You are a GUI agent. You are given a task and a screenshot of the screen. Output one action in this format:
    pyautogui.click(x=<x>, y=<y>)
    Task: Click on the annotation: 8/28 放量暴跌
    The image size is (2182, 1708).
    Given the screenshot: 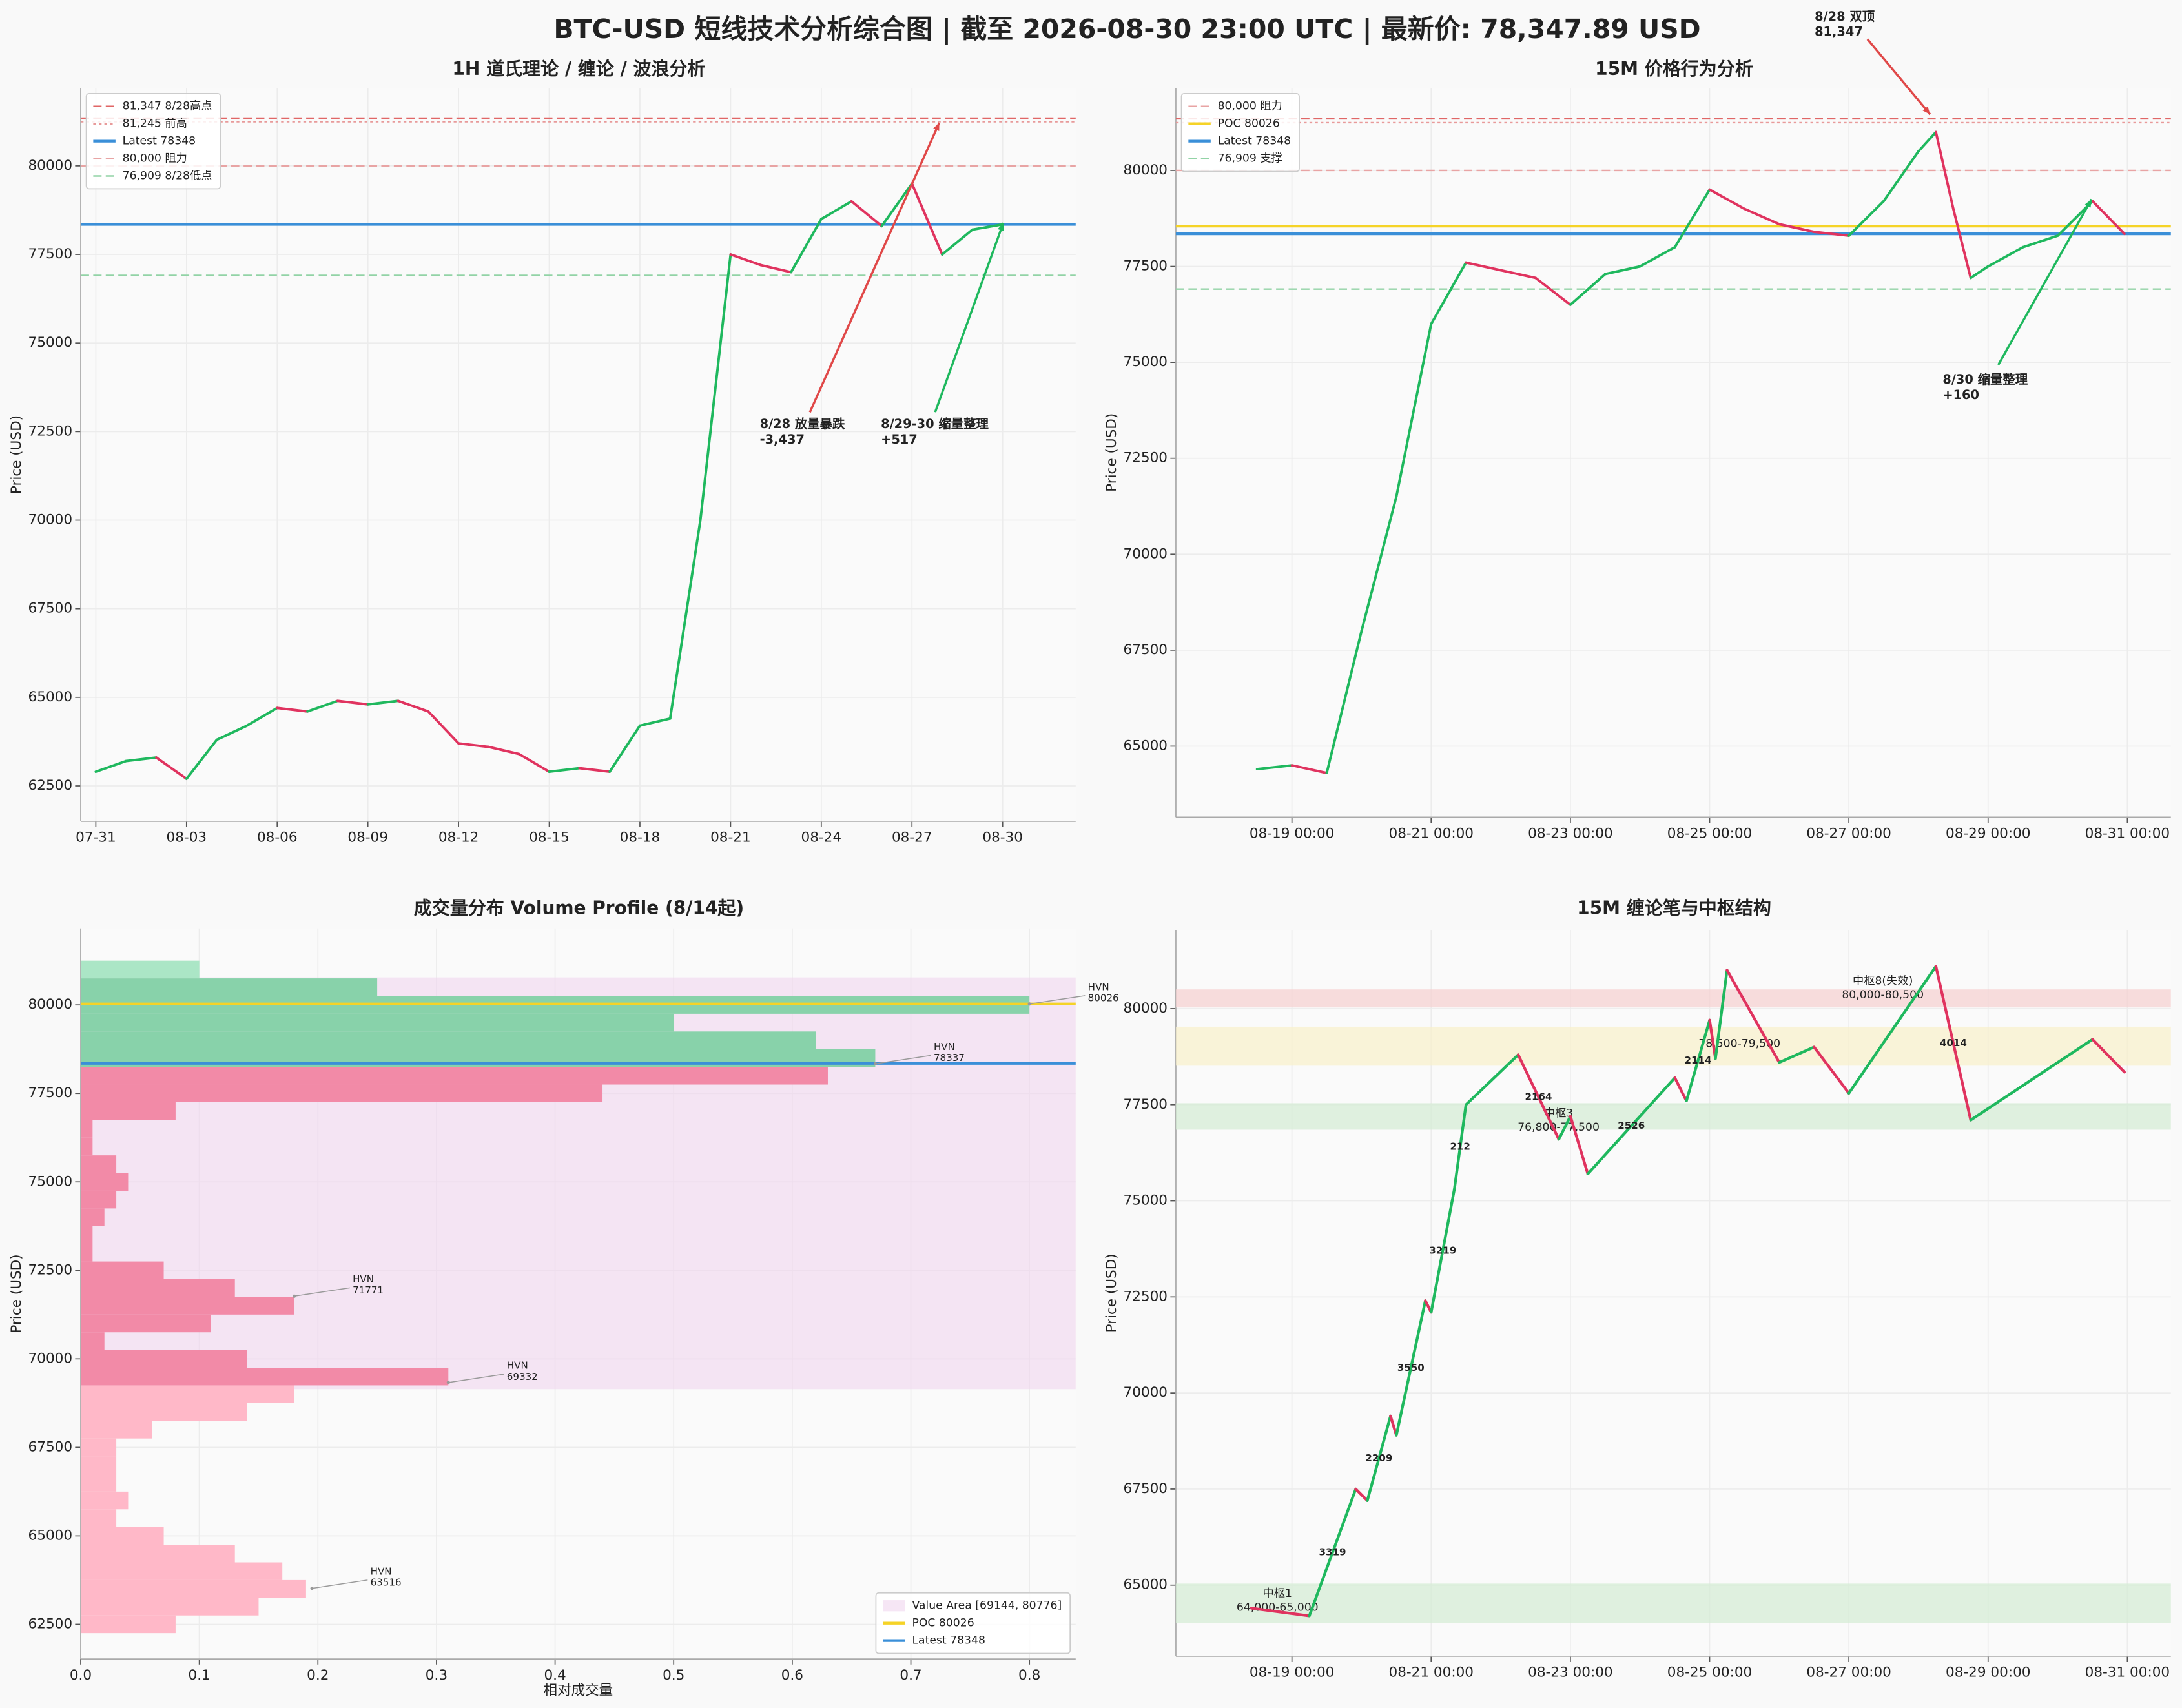 What is the action you would take?
    pyautogui.click(x=802, y=424)
    